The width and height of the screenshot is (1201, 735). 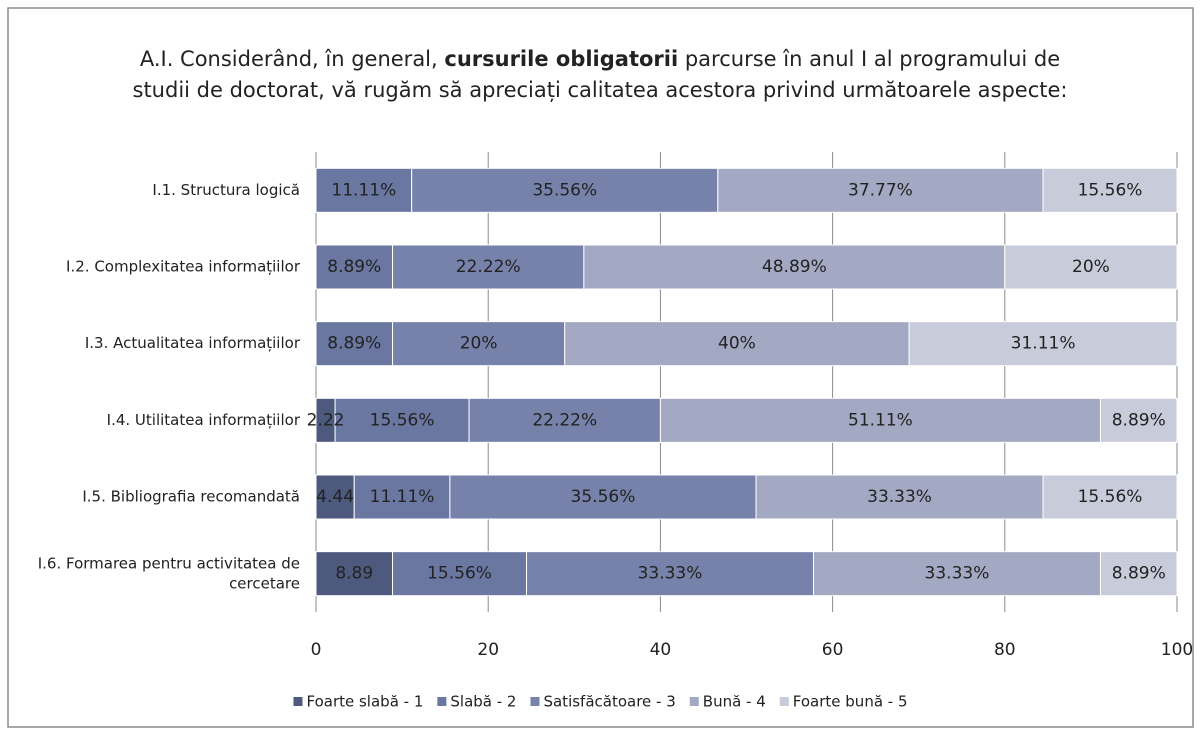 I want to click on data-label: 37.77%, so click(x=880, y=190).